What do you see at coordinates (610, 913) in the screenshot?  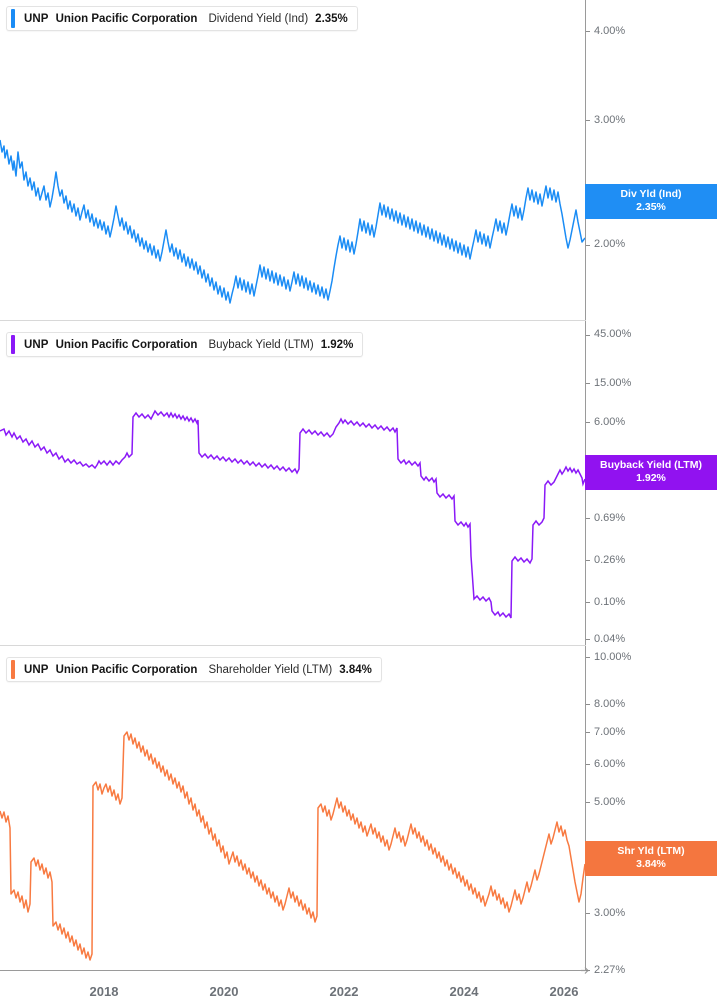 I see `shareholder-yield-ytick-6: 3.00%` at bounding box center [610, 913].